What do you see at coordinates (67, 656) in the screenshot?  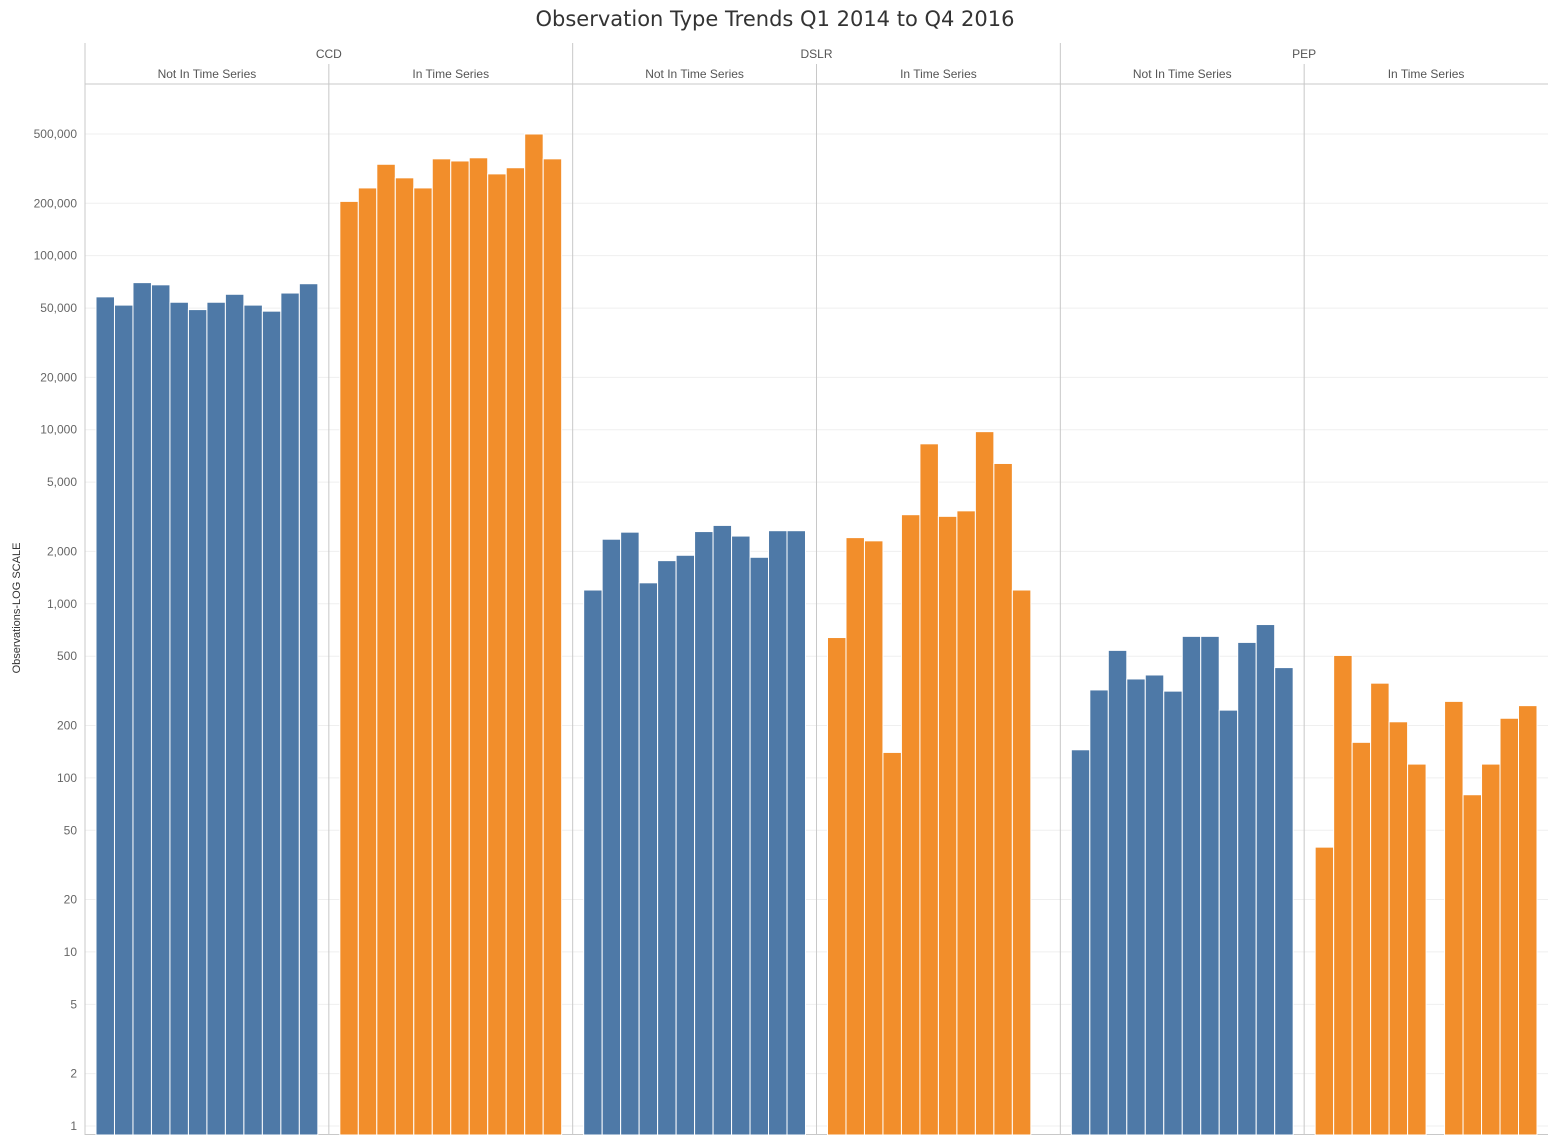 I see `y-tick-label: 500` at bounding box center [67, 656].